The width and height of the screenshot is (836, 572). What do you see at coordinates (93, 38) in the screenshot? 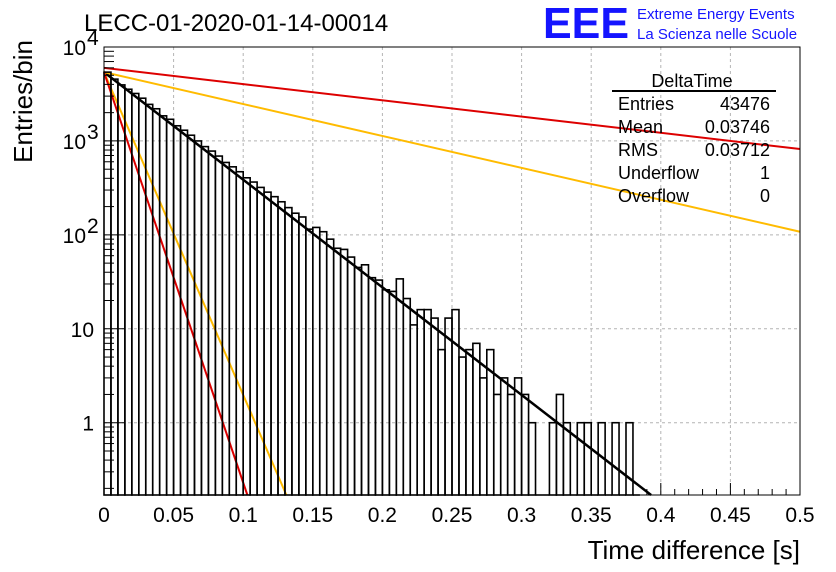
I see `y-tick-exponent: 4` at bounding box center [93, 38].